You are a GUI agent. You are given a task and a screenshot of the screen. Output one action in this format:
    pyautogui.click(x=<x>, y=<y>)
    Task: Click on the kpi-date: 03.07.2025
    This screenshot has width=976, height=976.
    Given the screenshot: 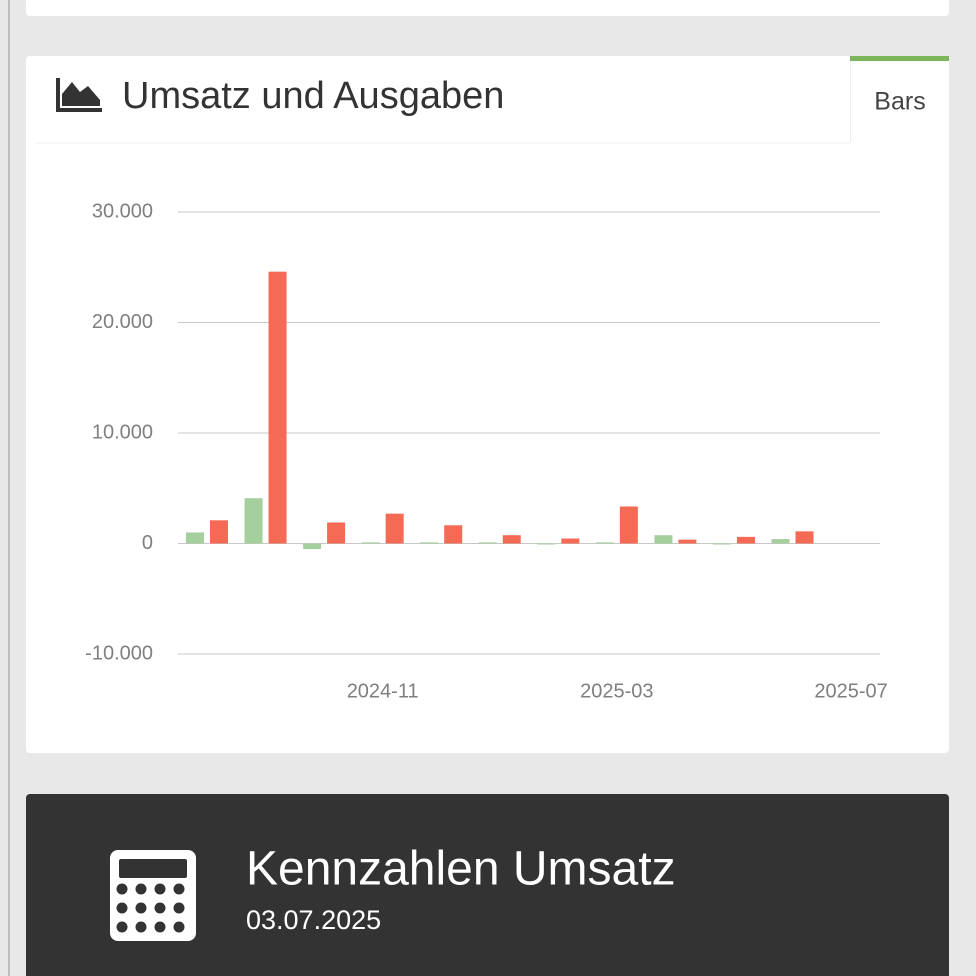 What is the action you would take?
    pyautogui.click(x=313, y=920)
    